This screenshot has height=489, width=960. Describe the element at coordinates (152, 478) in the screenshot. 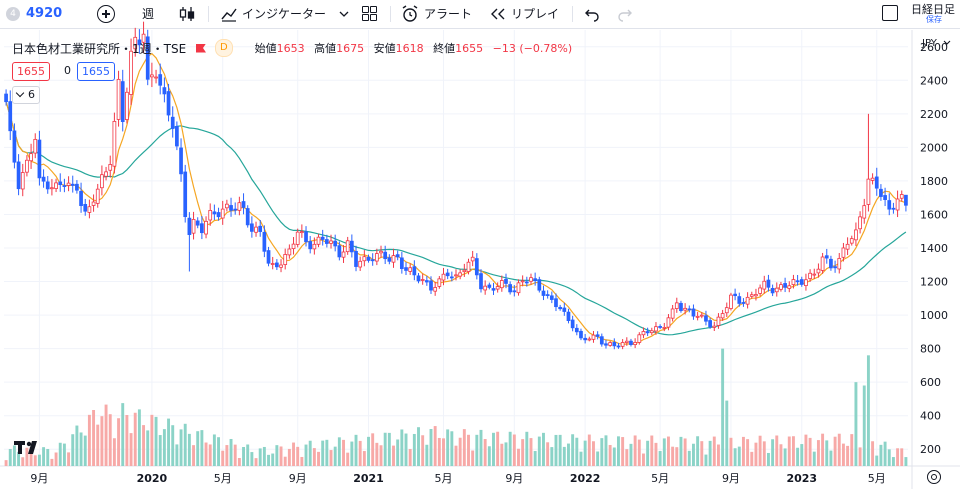

I see `x-tick-label: 2020` at that location.